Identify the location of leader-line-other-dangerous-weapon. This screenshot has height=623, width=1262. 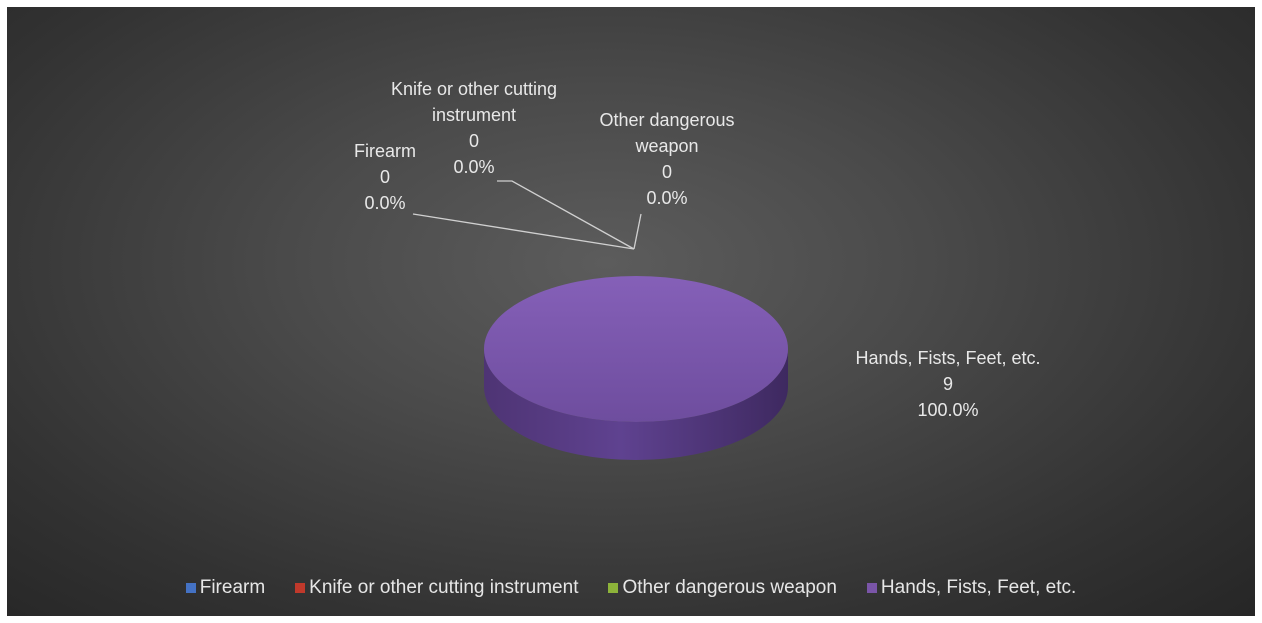
(637, 231).